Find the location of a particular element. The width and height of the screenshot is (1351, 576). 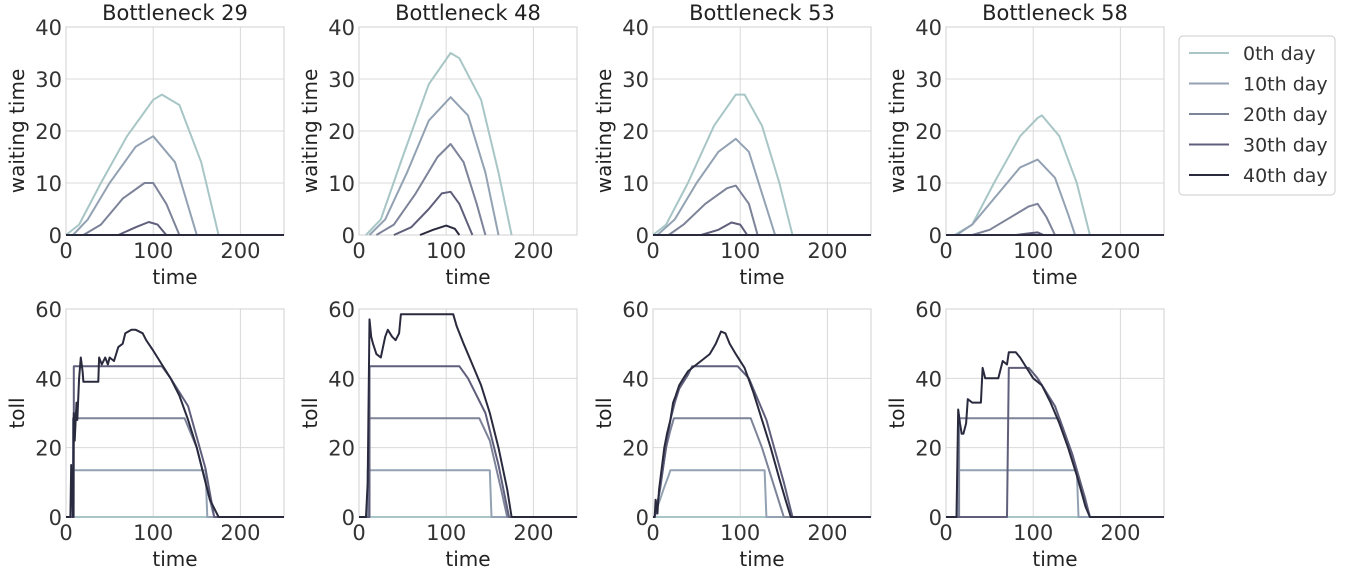

panel-2-toll: 0 100 200 0 20 40 60 time toll is located at coordinates (438, 434).